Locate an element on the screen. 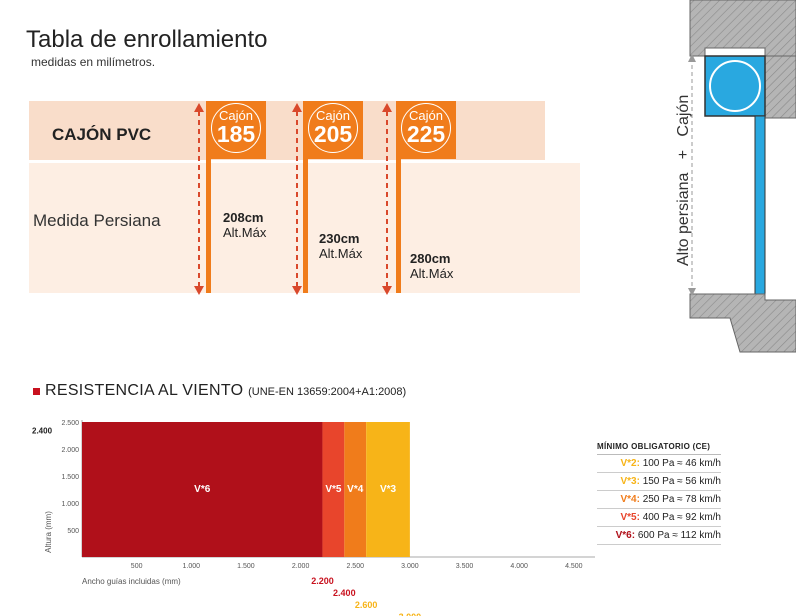 The height and width of the screenshot is (616, 796). box-185-badge: Cajón 185 is located at coordinates (237, 130).